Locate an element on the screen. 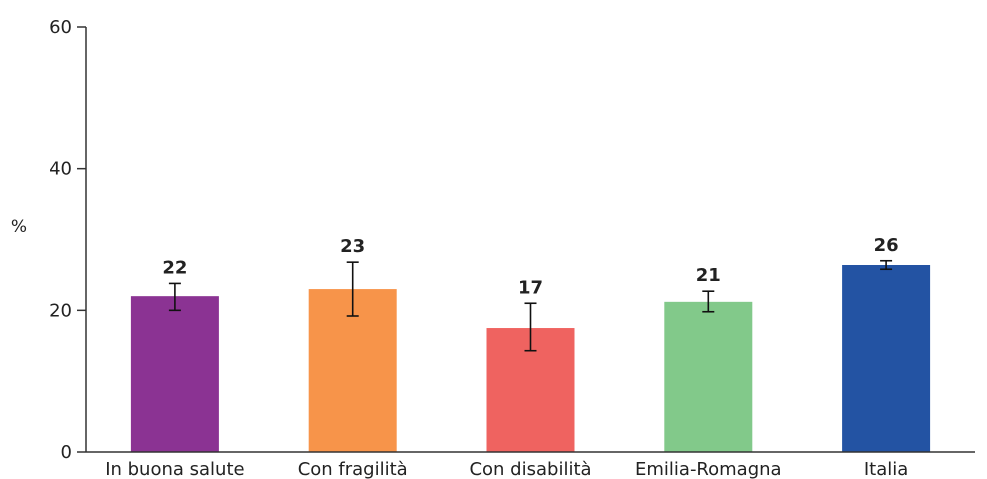 This screenshot has height=479, width=987. x-category-label: Con fragilità is located at coordinates (353, 469).